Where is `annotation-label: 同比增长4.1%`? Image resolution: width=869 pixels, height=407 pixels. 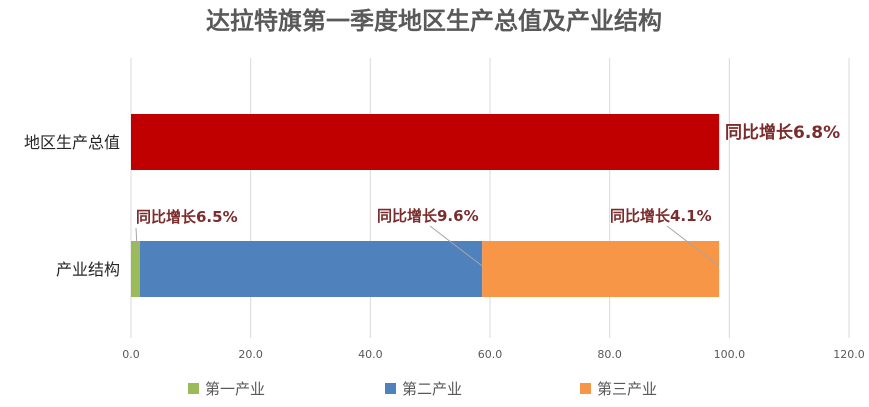
annotation-label: 同比增长4.1% is located at coordinates (661, 216).